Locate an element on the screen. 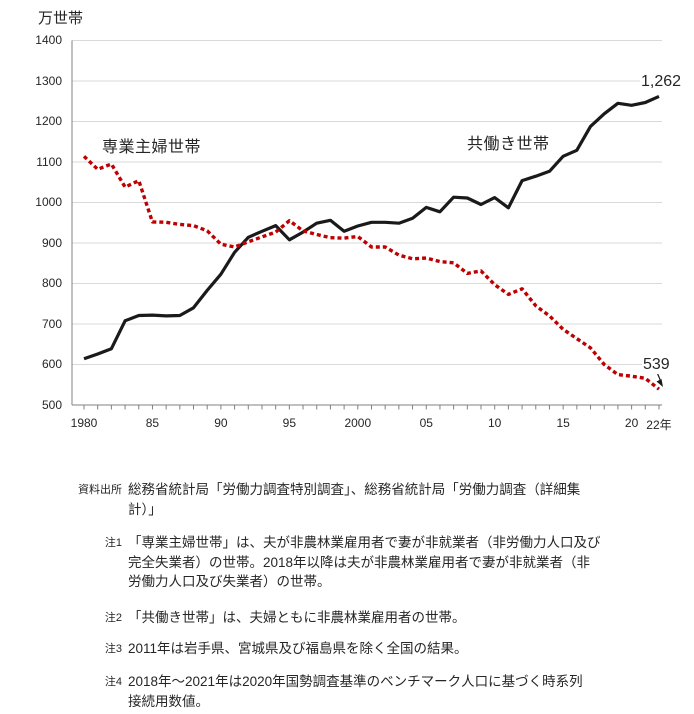  note-text: 2011年は岩手県、宮城県及び福島県を除く全国の結果。 is located at coordinates (298, 648).